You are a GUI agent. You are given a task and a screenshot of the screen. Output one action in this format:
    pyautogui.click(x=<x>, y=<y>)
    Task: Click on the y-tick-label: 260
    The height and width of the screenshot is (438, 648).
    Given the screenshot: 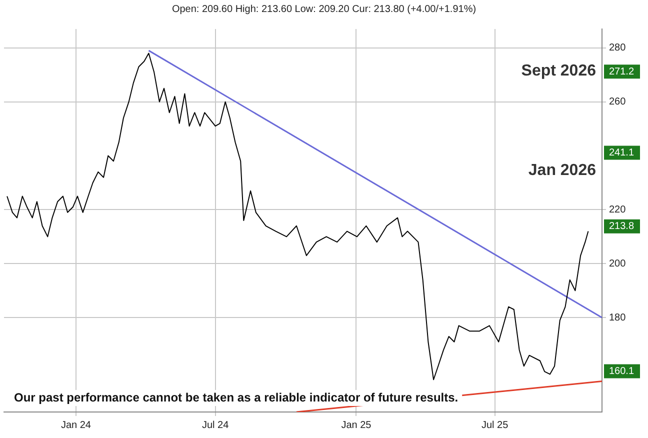 What is the action you would take?
    pyautogui.click(x=617, y=102)
    